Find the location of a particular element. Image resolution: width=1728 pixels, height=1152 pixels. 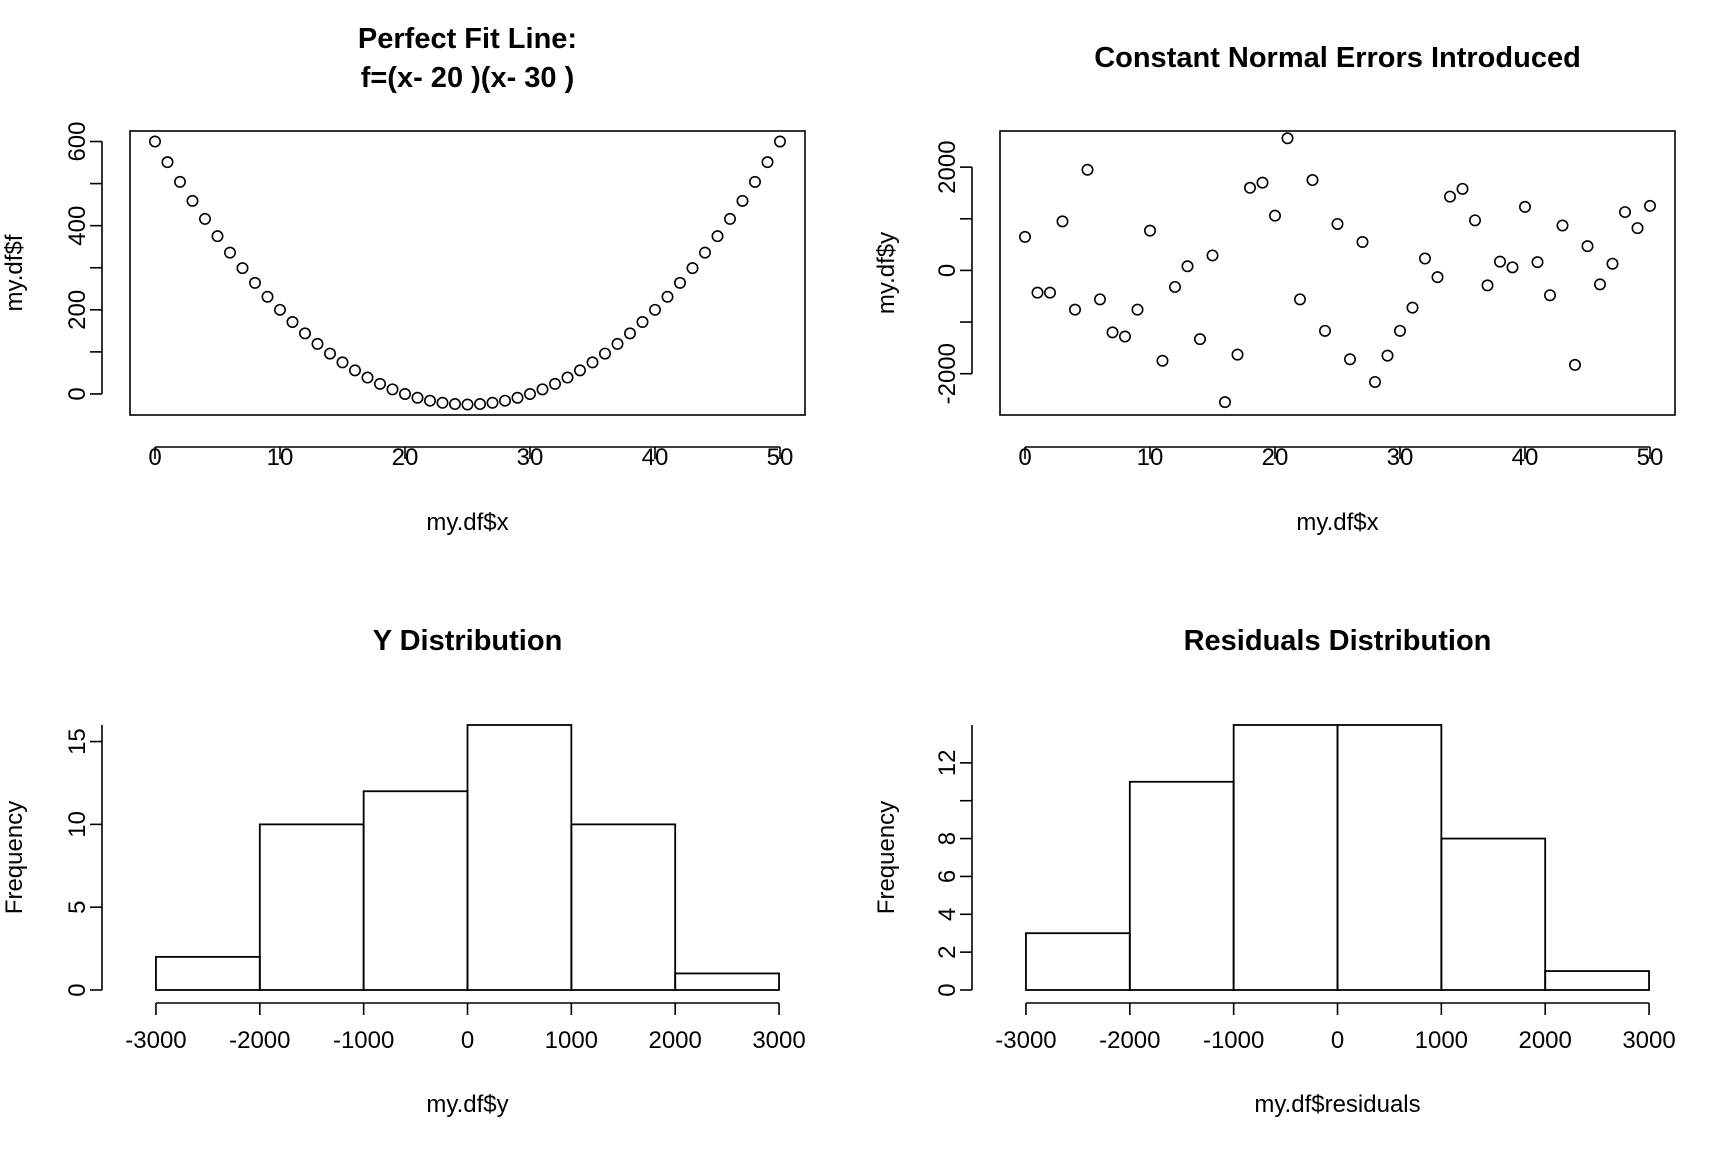

x-tick-label: 40 is located at coordinates (1525, 457).